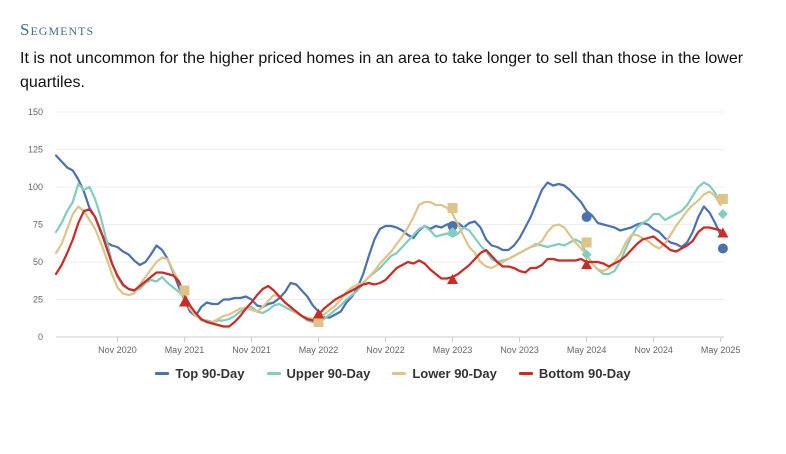 This screenshot has width=786, height=454. I want to click on x-tick-label: Nov 2022, so click(385, 350).